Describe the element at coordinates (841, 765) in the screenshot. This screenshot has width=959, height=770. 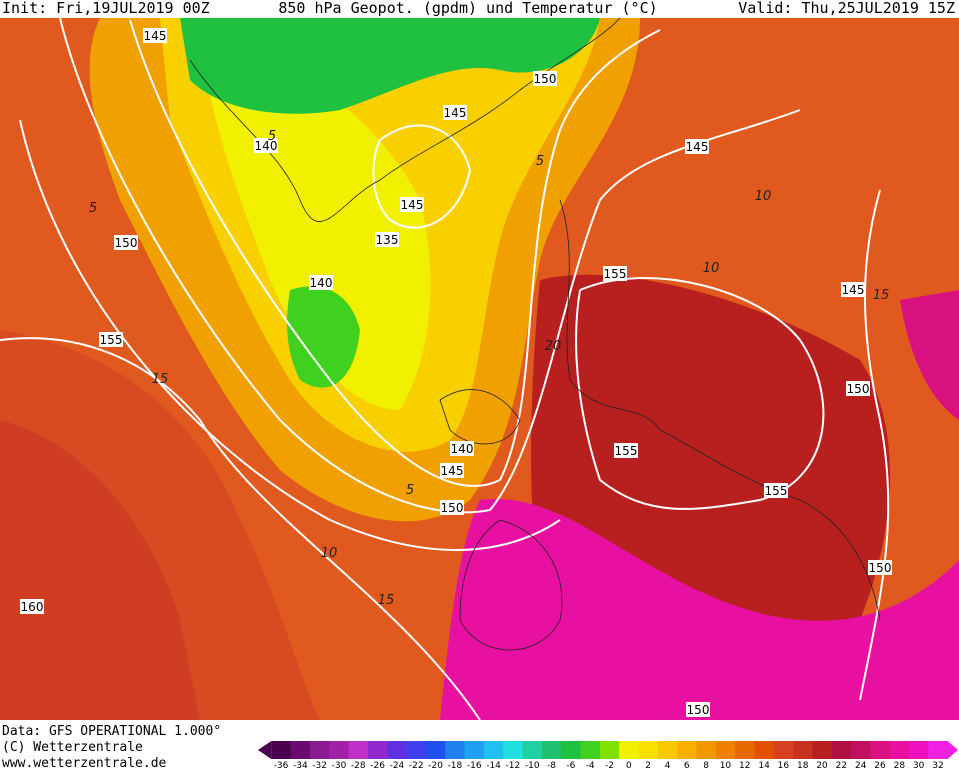
I see `scale-label: 22` at that location.